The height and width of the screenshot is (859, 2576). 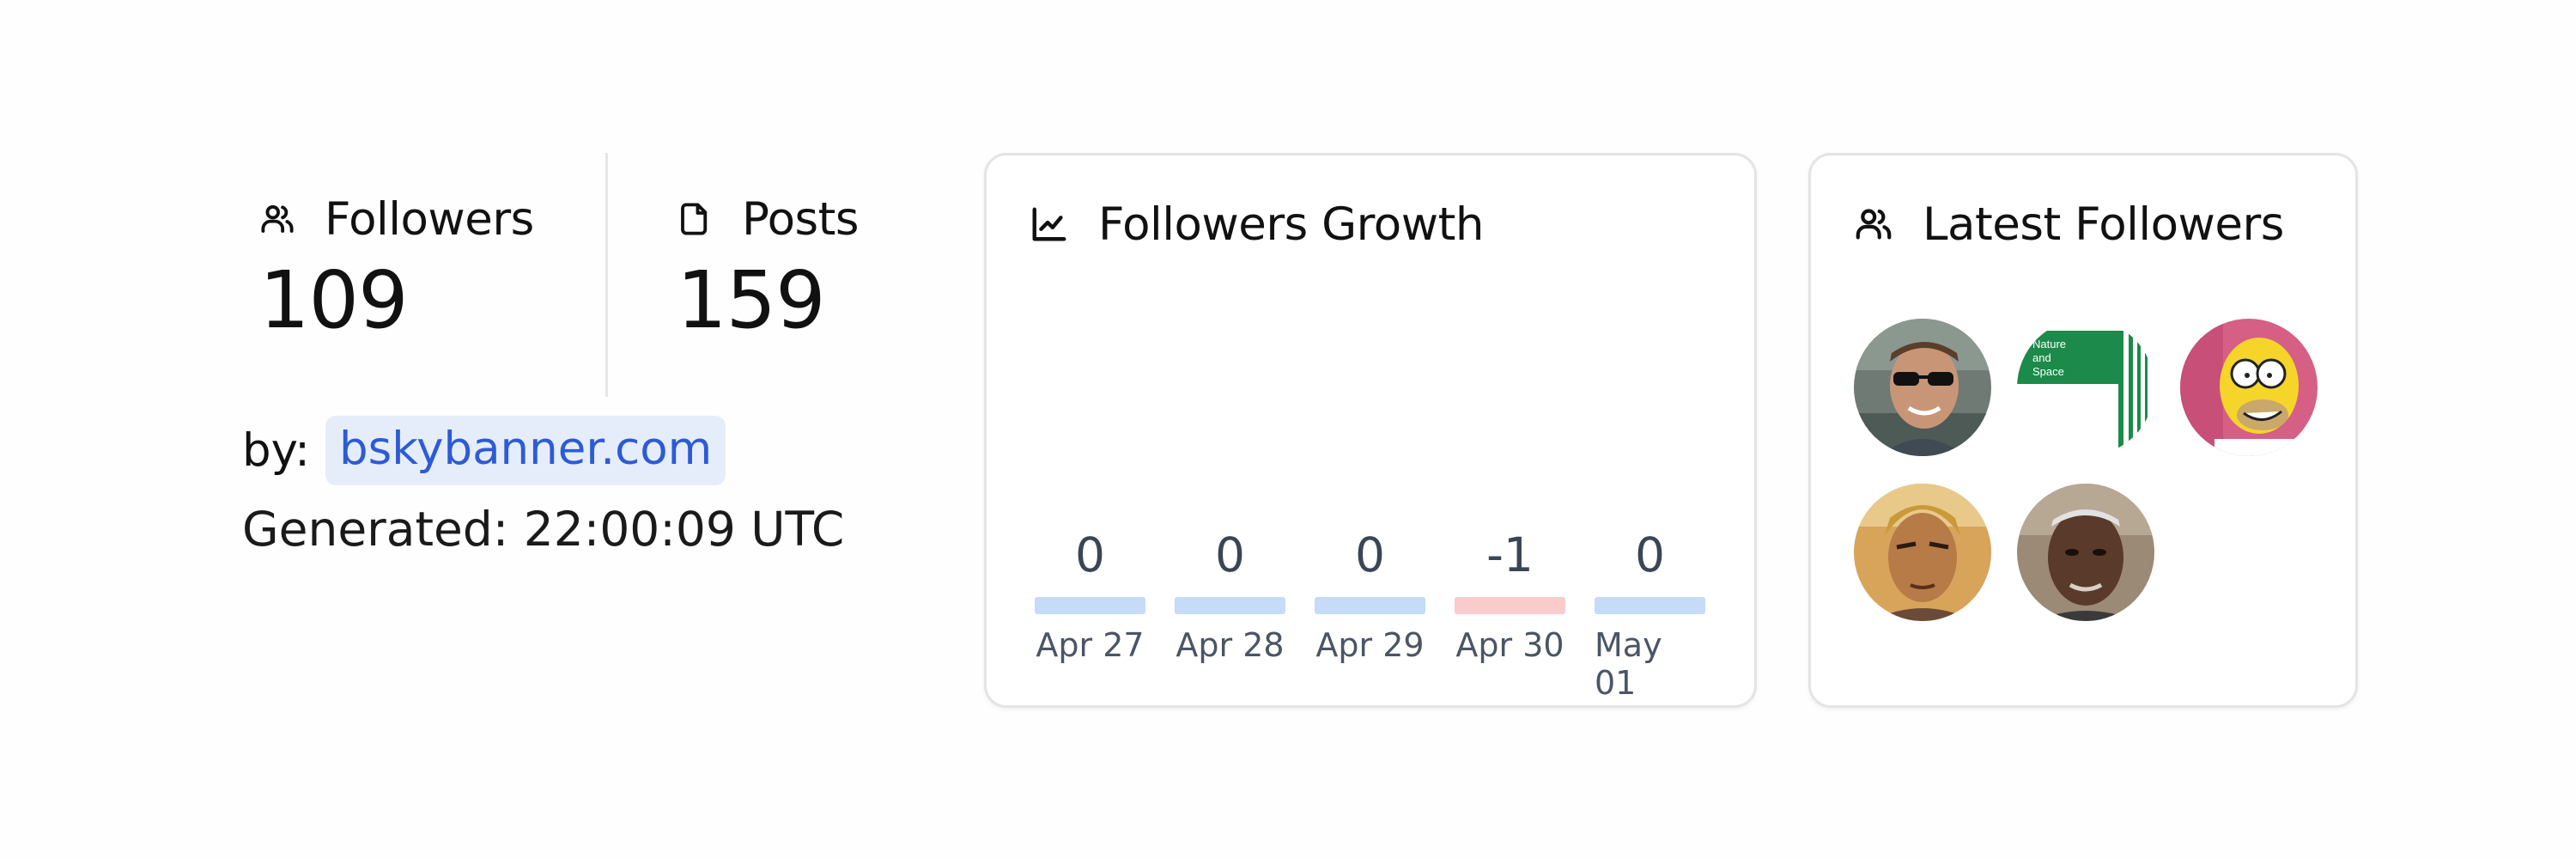 I want to click on byline: by: bskybanner.com, so click(x=484, y=450).